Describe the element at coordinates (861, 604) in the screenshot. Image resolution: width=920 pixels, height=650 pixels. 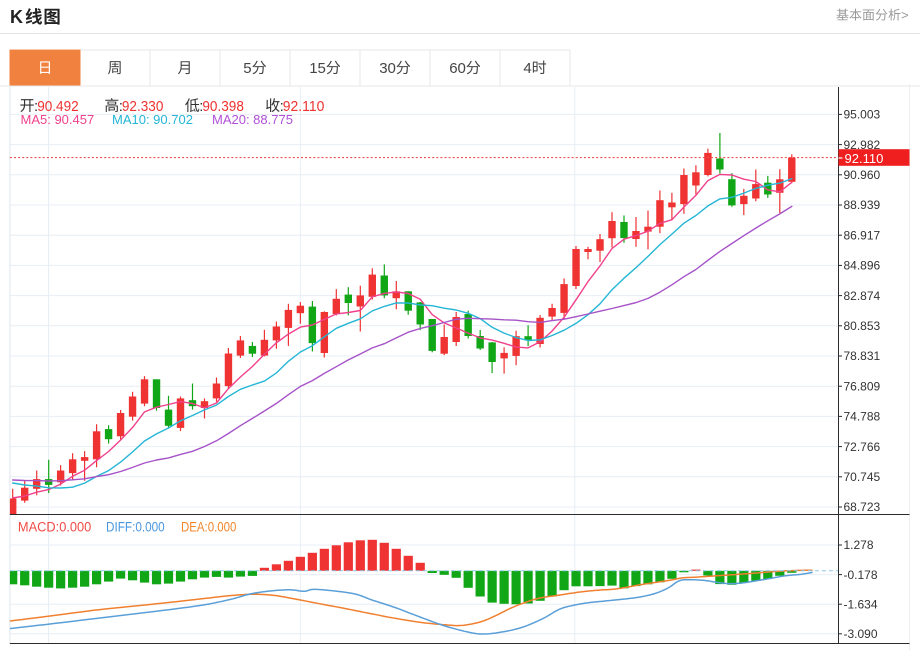
I see `svg-text: -1.634` at that location.